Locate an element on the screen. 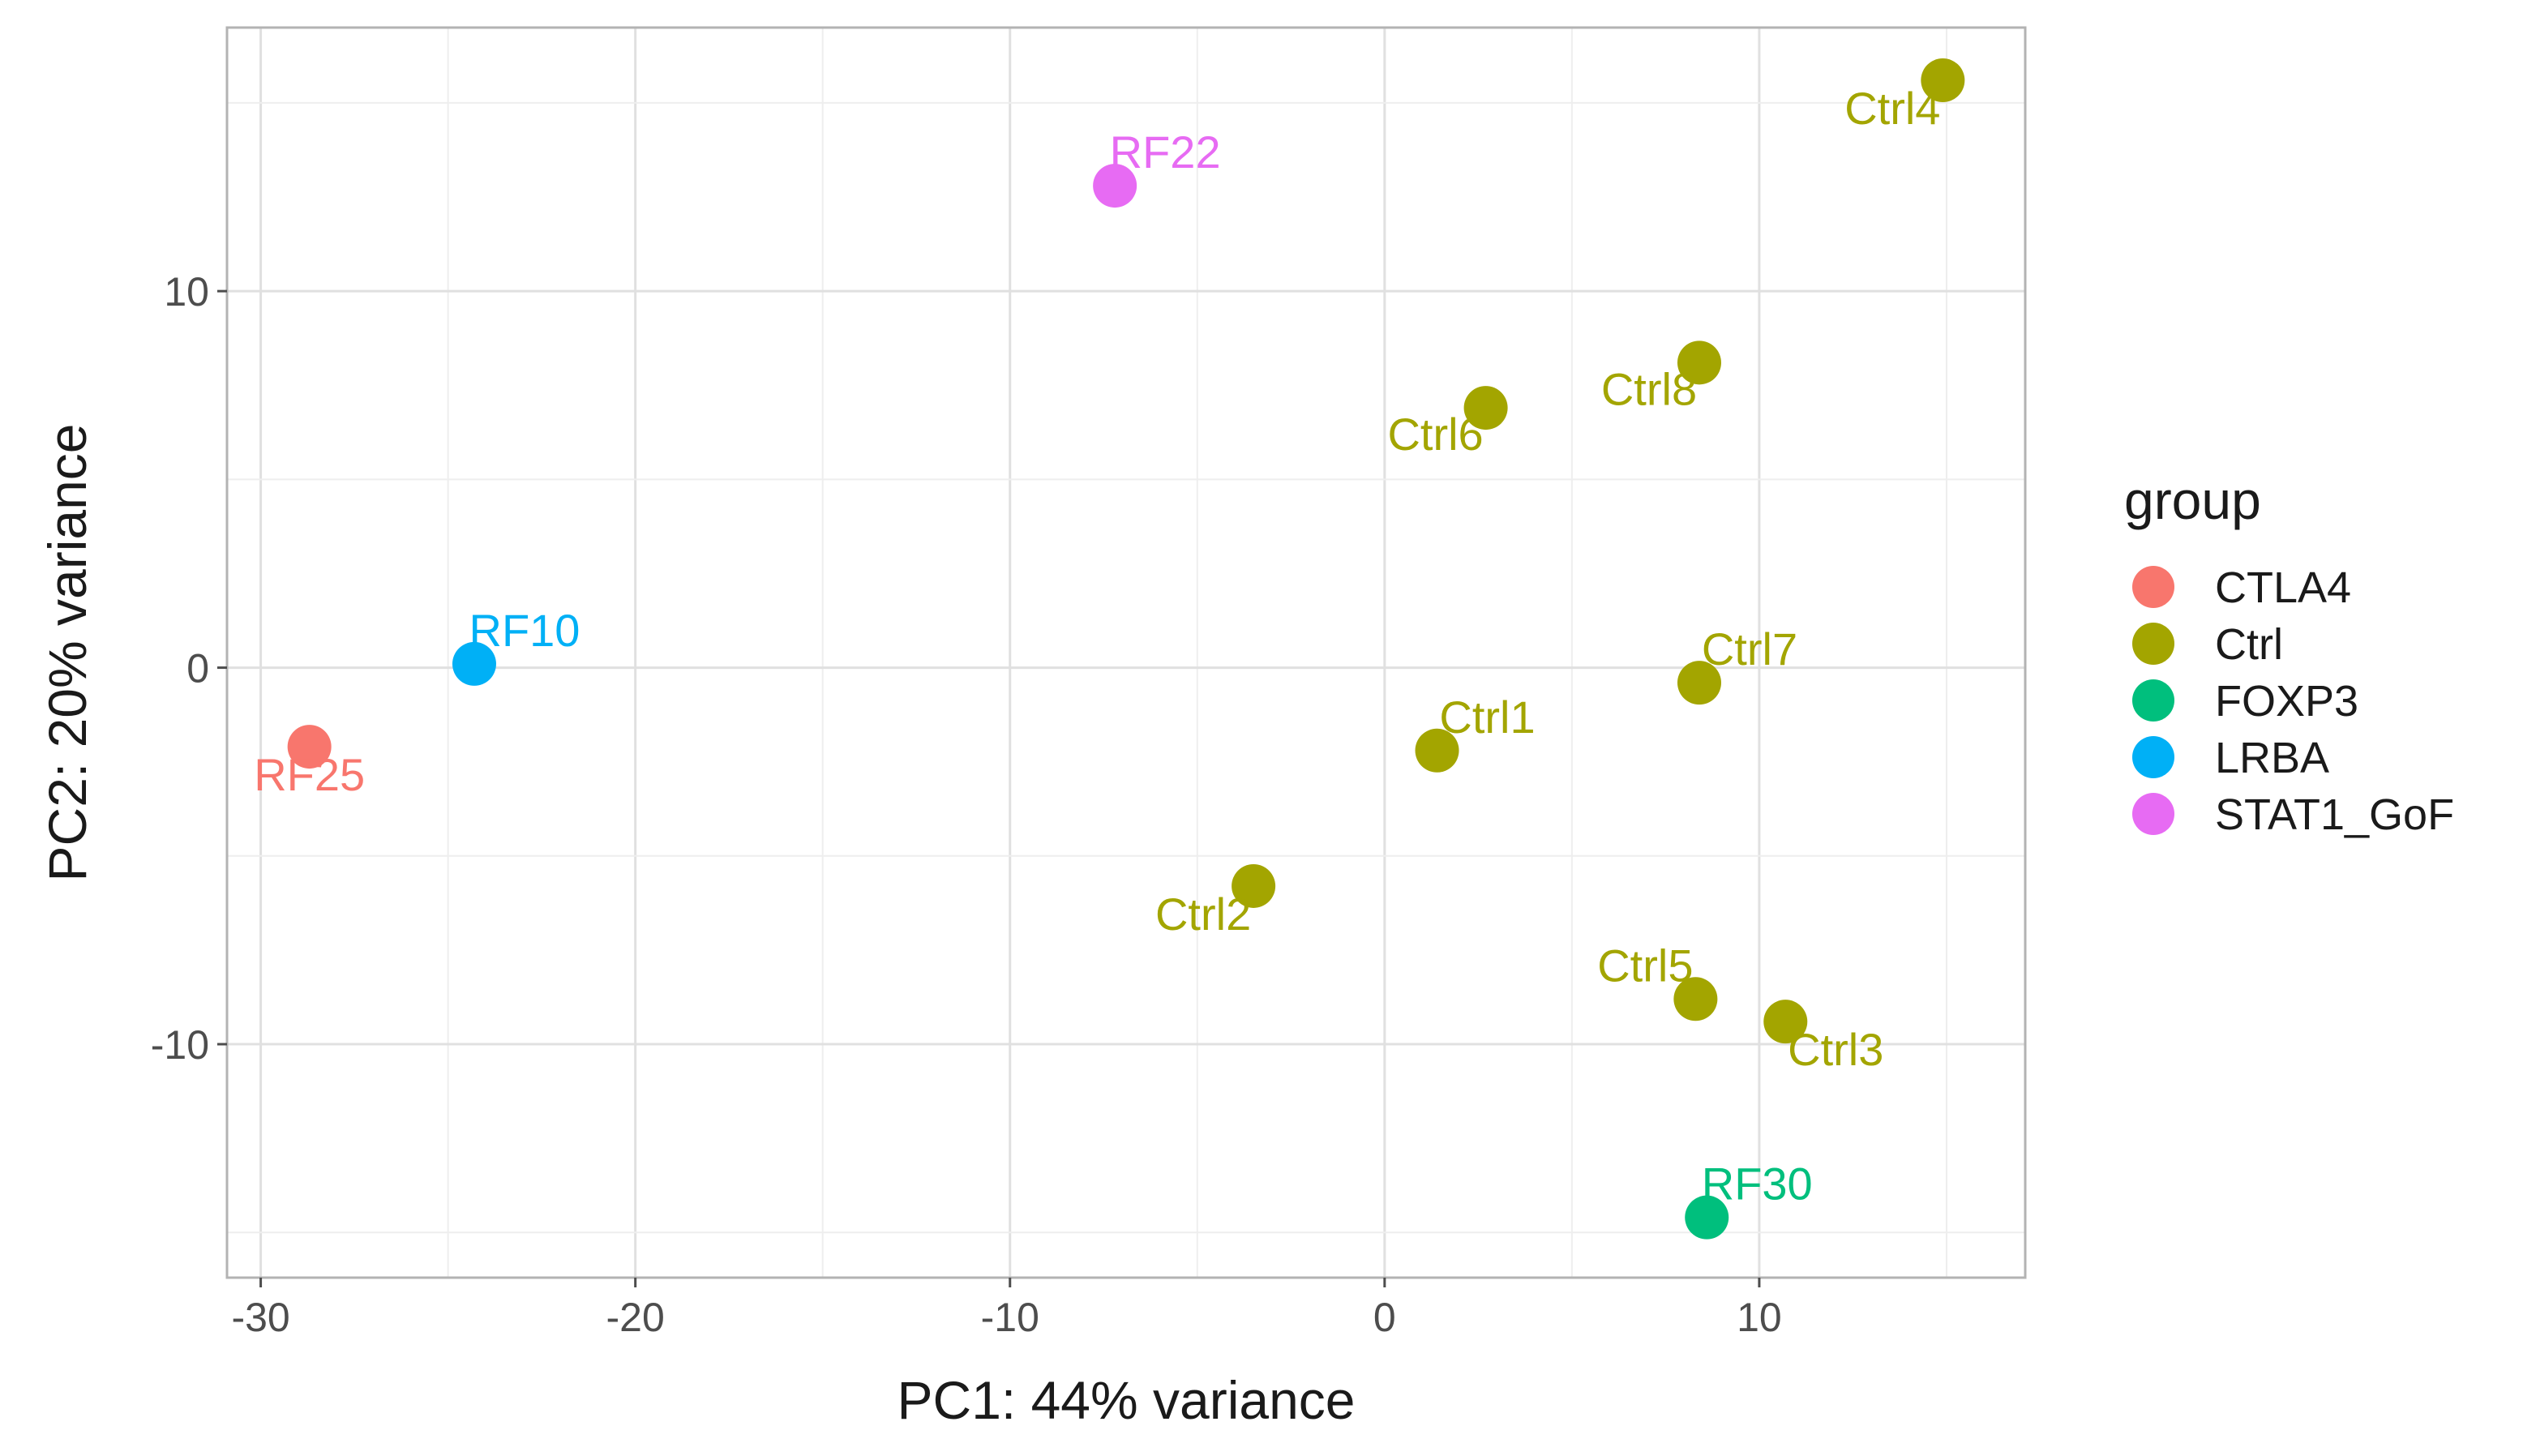 The image size is (2536, 1456). data-point-rf10 is located at coordinates (474, 663).